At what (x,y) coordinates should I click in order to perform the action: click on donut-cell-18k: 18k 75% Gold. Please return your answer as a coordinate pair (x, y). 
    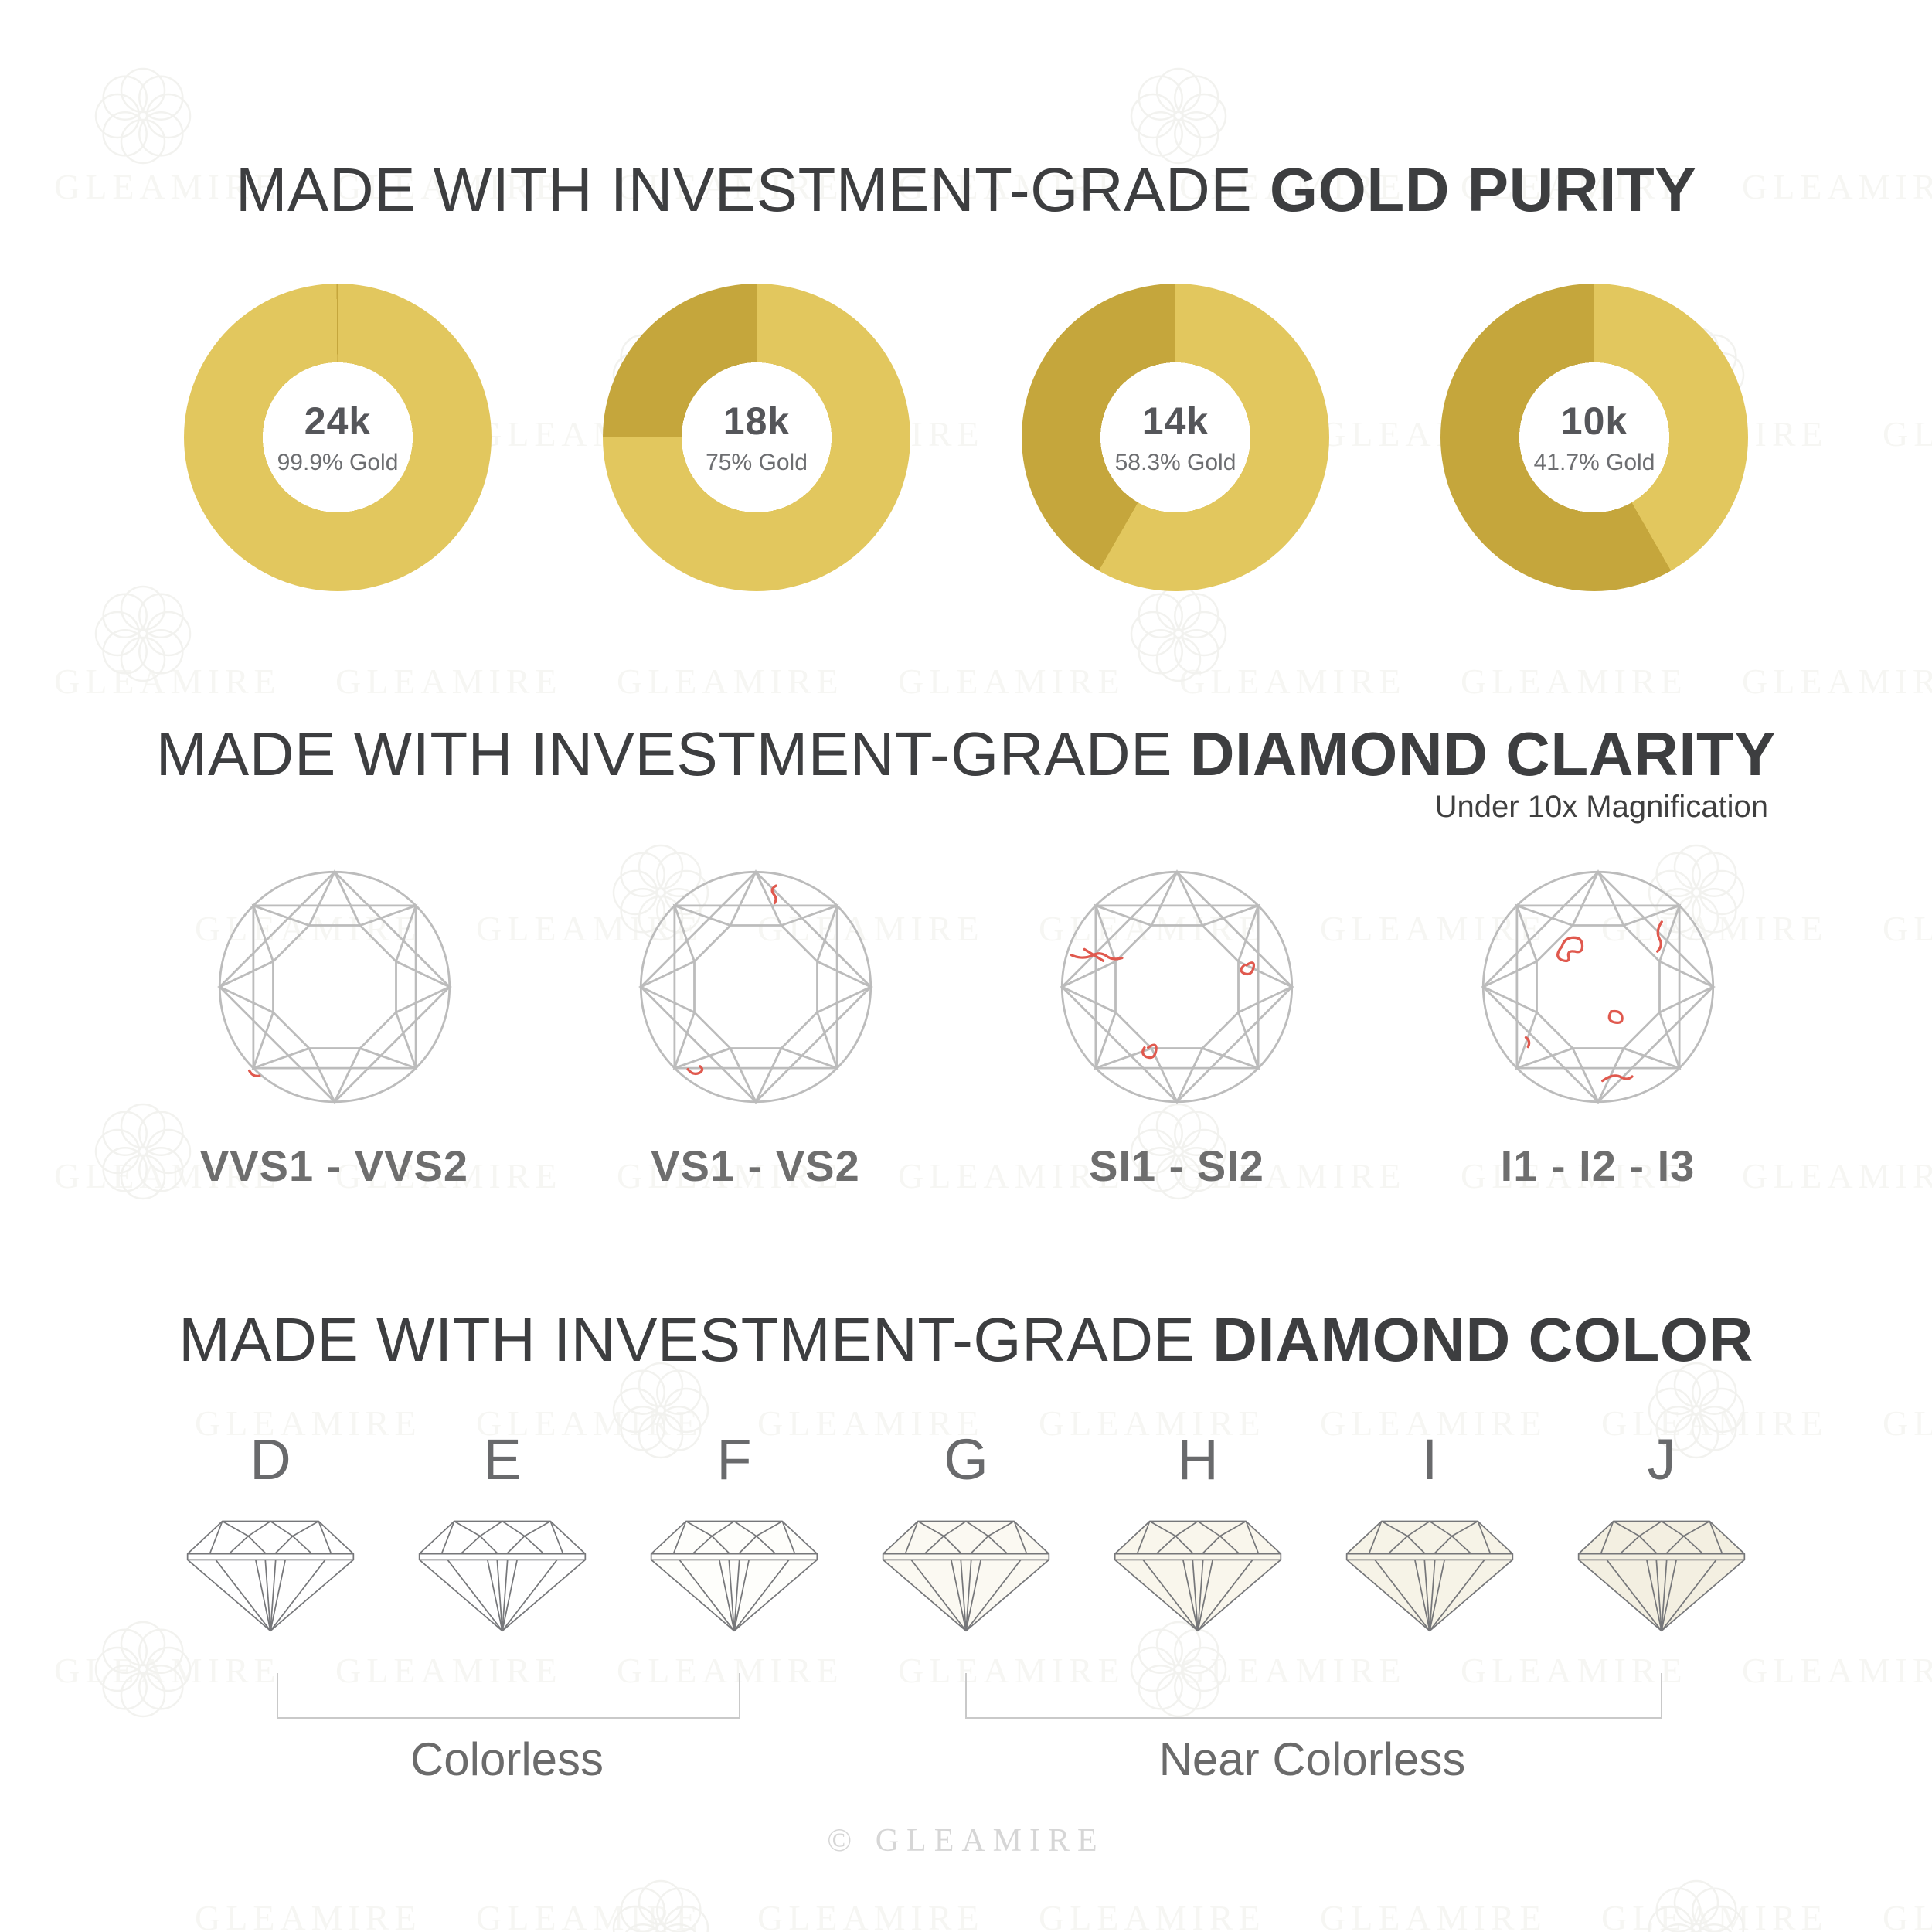
    Looking at the image, I should click on (756, 438).